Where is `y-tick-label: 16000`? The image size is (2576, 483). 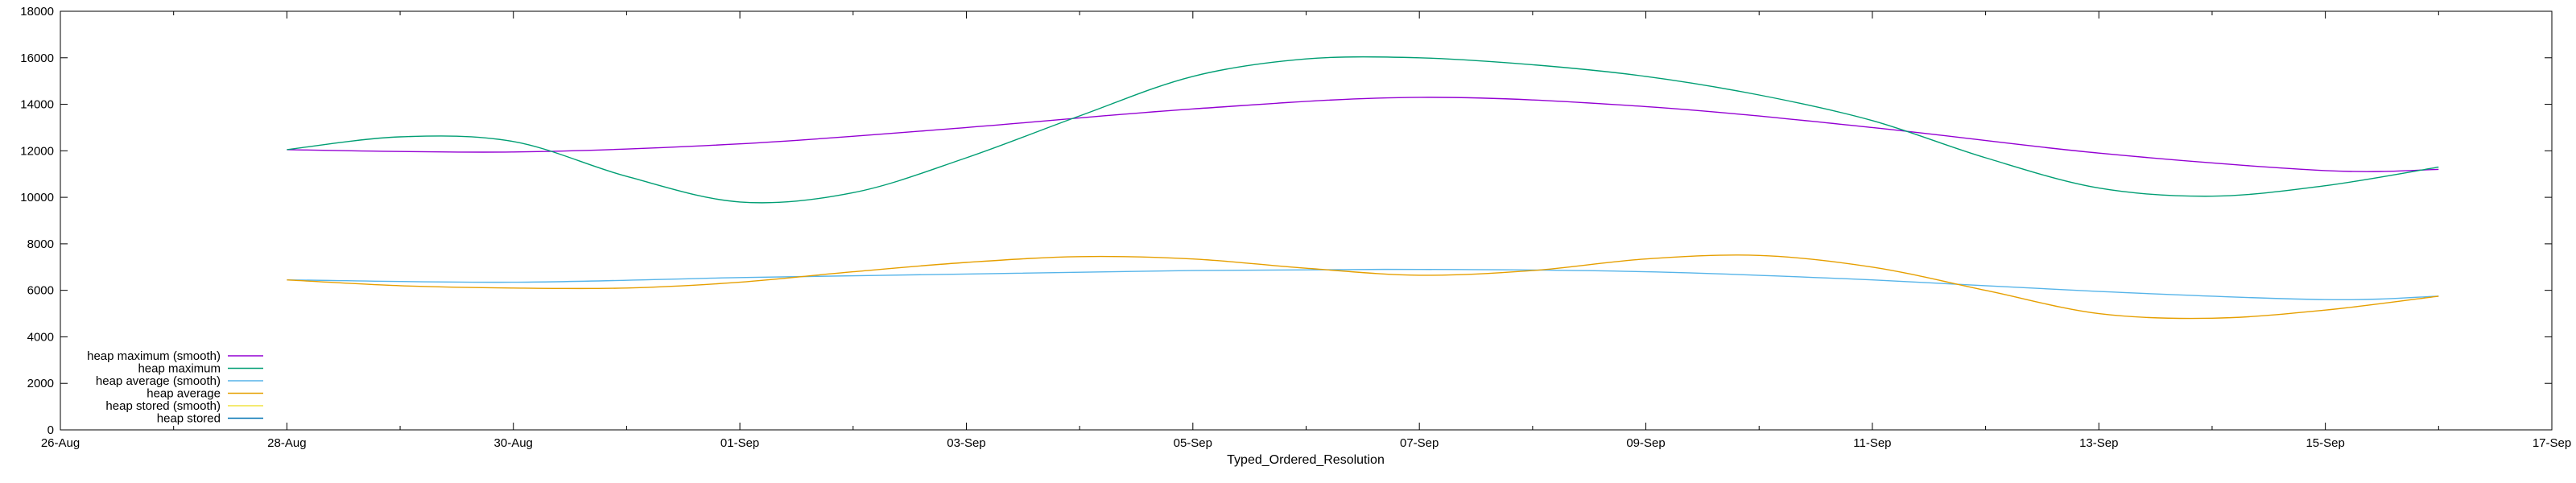
y-tick-label: 16000 is located at coordinates (37, 58).